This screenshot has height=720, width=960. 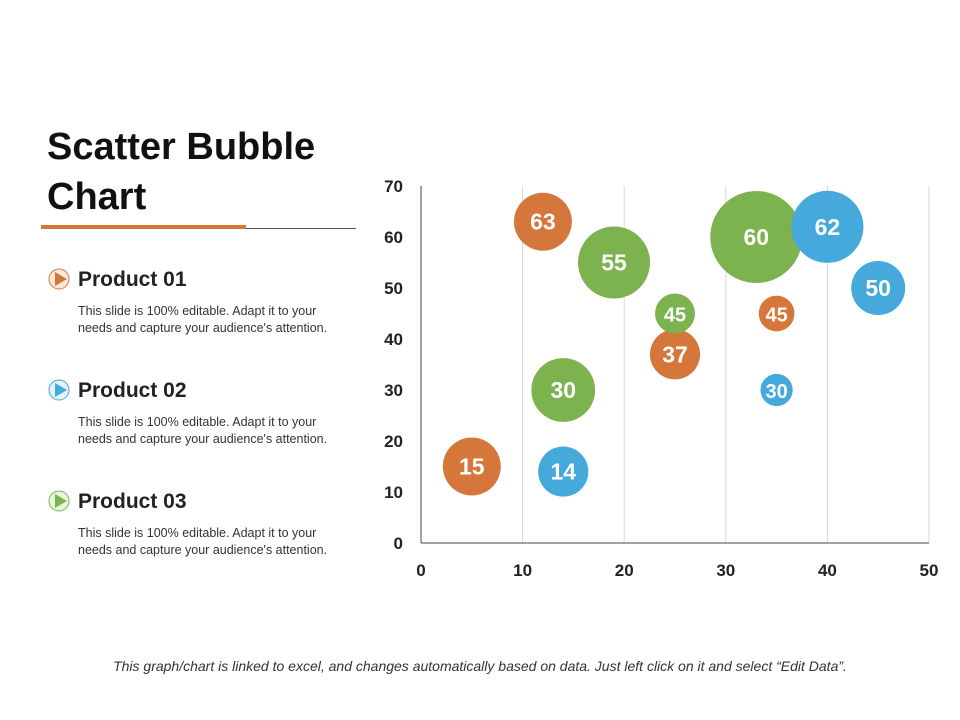 I want to click on title-accent-bar, so click(x=143, y=227).